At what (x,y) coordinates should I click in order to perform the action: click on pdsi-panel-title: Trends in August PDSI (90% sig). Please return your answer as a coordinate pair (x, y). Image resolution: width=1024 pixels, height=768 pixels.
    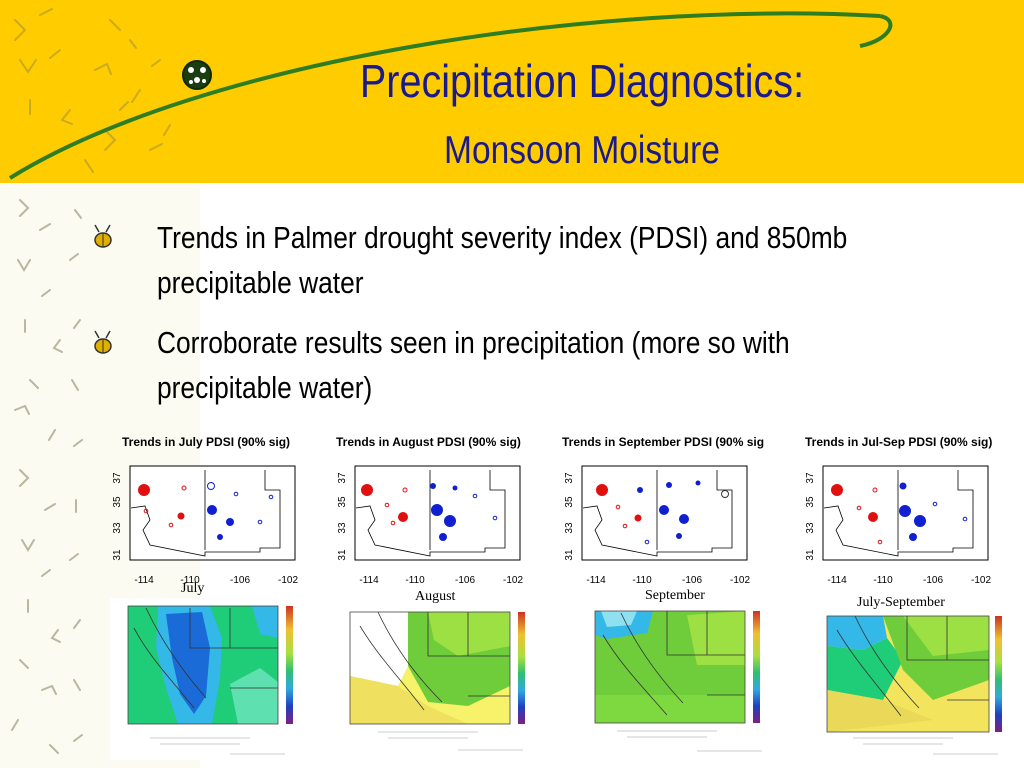
    Looking at the image, I should click on (428, 442).